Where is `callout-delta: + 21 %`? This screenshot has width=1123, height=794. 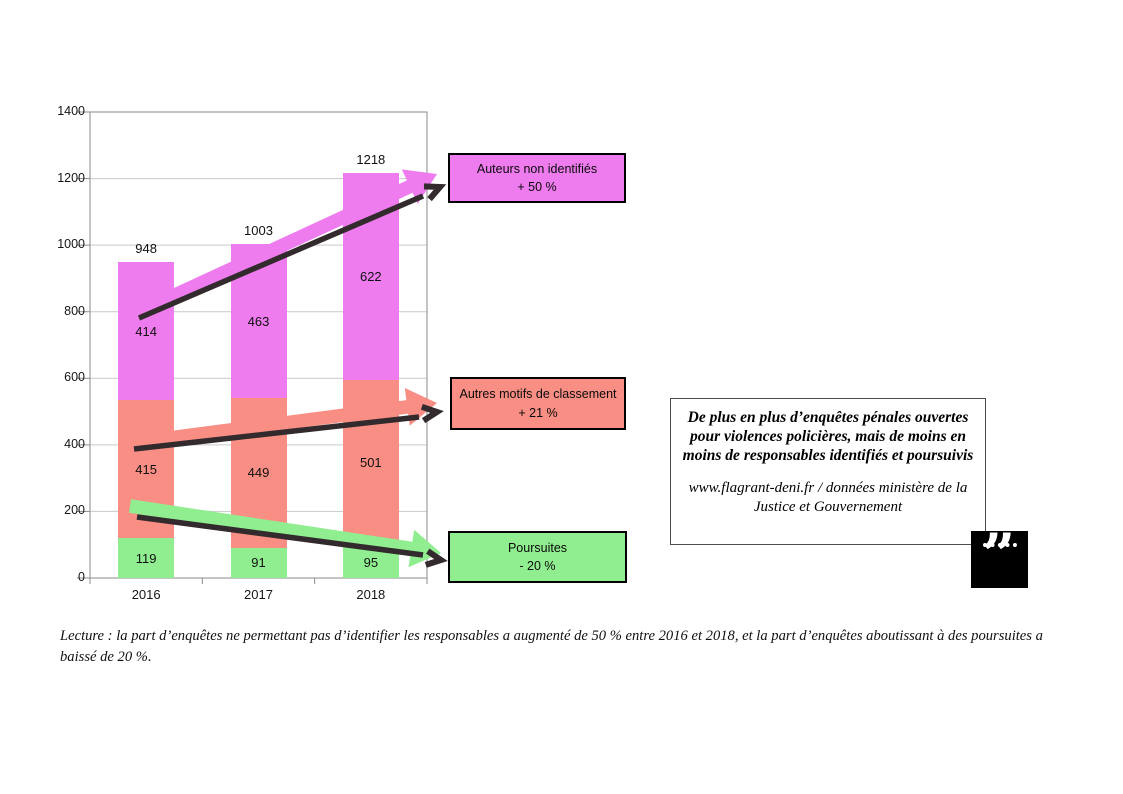 callout-delta: + 21 % is located at coordinates (538, 412).